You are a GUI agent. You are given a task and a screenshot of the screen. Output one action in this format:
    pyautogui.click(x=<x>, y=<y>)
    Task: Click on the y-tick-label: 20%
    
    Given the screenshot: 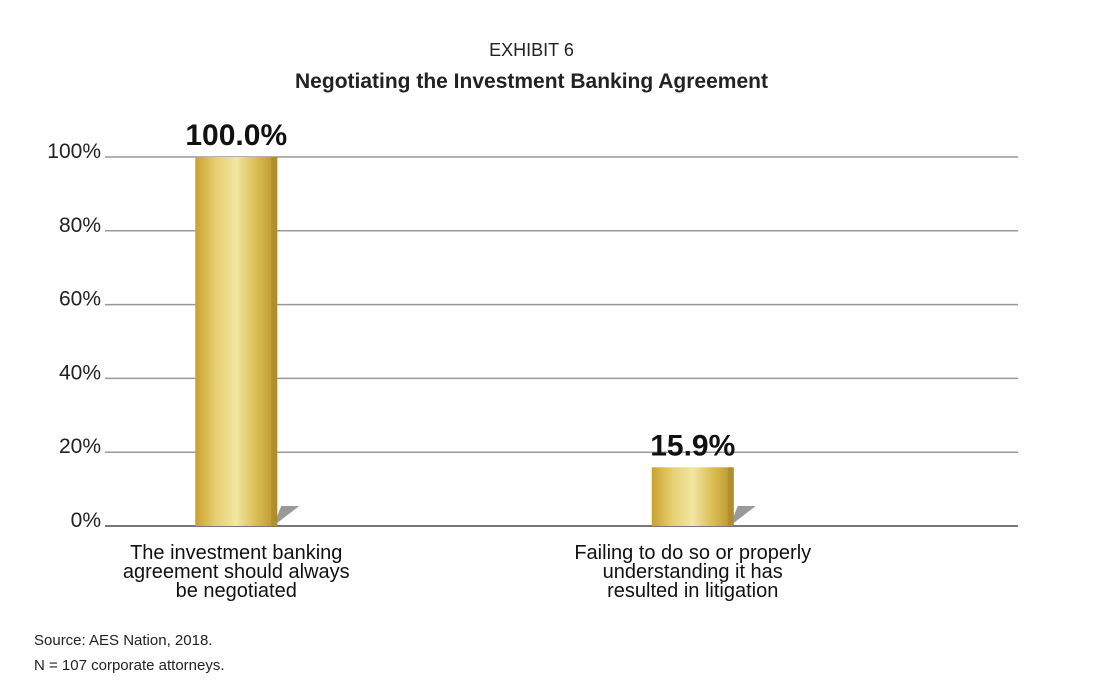 What is the action you would take?
    pyautogui.click(x=80, y=446)
    